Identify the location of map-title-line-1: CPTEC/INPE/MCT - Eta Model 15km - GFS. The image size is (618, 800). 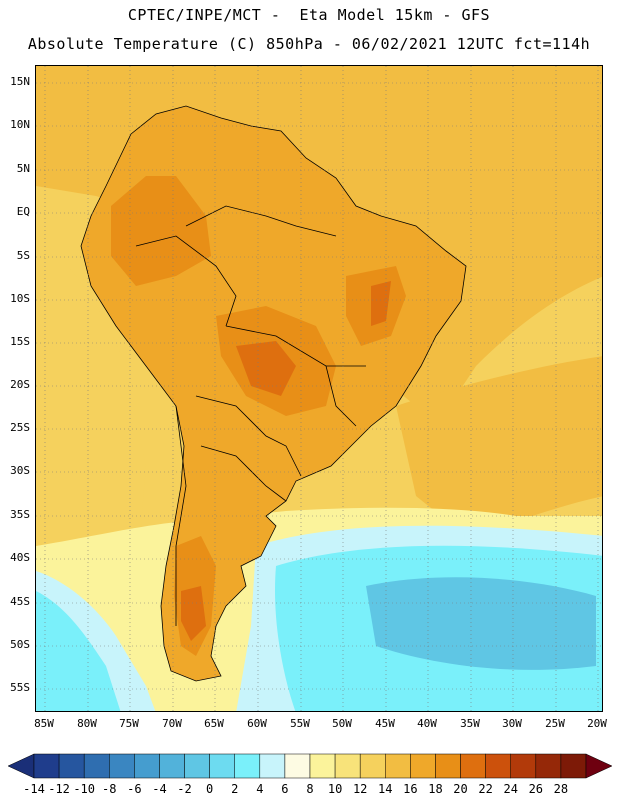
(309, 15).